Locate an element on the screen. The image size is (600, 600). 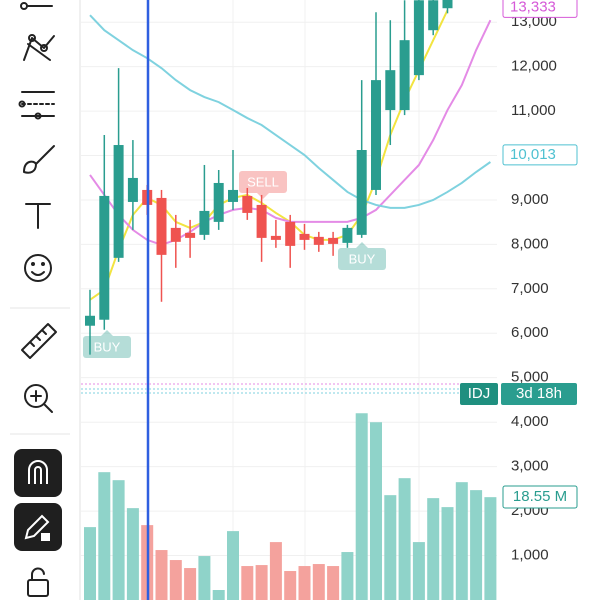
volume-tag is located at coordinates (540, 497).